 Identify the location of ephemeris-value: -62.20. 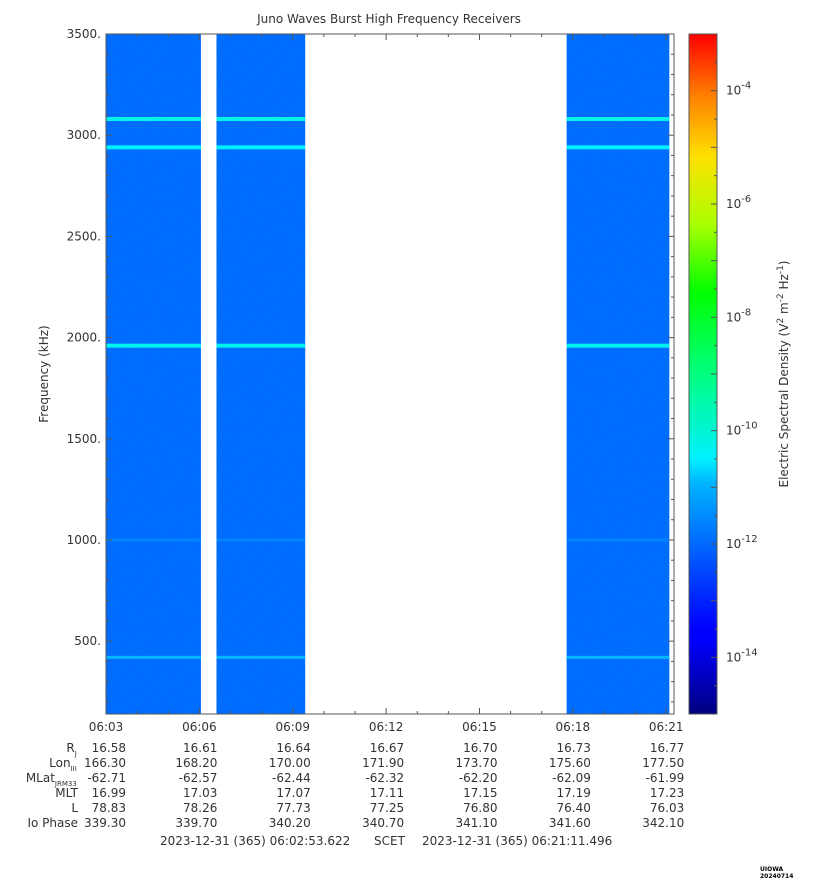
(478, 778).